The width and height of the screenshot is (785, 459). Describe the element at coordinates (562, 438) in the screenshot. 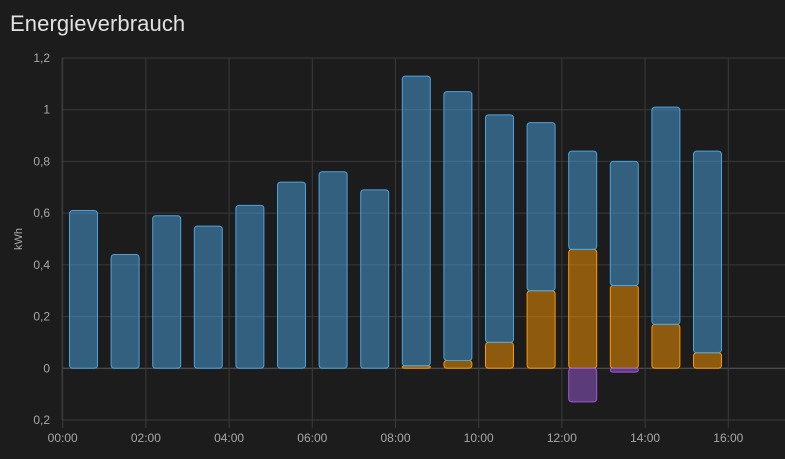

I see `x-tick-label: 12:00` at that location.